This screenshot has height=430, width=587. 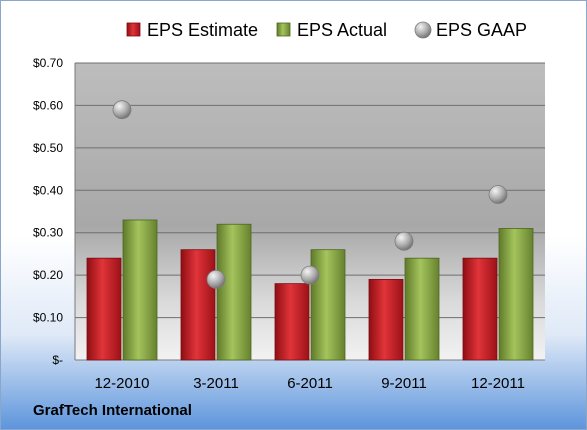 What do you see at coordinates (57, 360) in the screenshot?
I see `y-tick-label: $-` at bounding box center [57, 360].